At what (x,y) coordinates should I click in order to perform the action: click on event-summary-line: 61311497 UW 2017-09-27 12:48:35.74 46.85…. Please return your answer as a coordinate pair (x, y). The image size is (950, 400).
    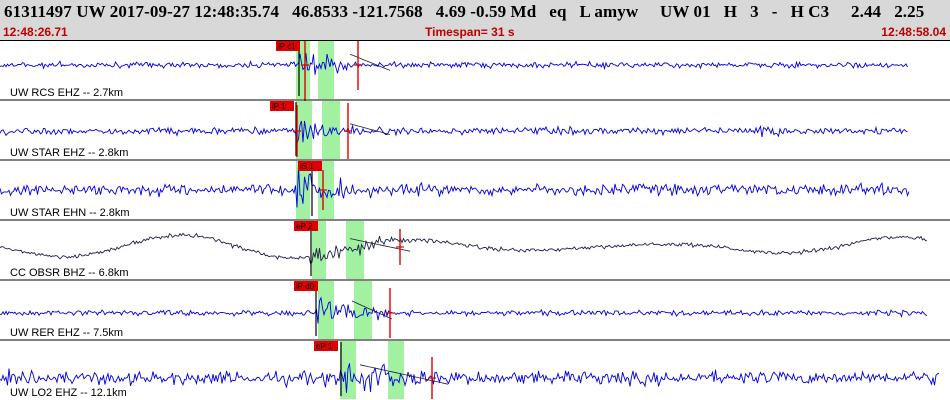
    Looking at the image, I should click on (464, 11).